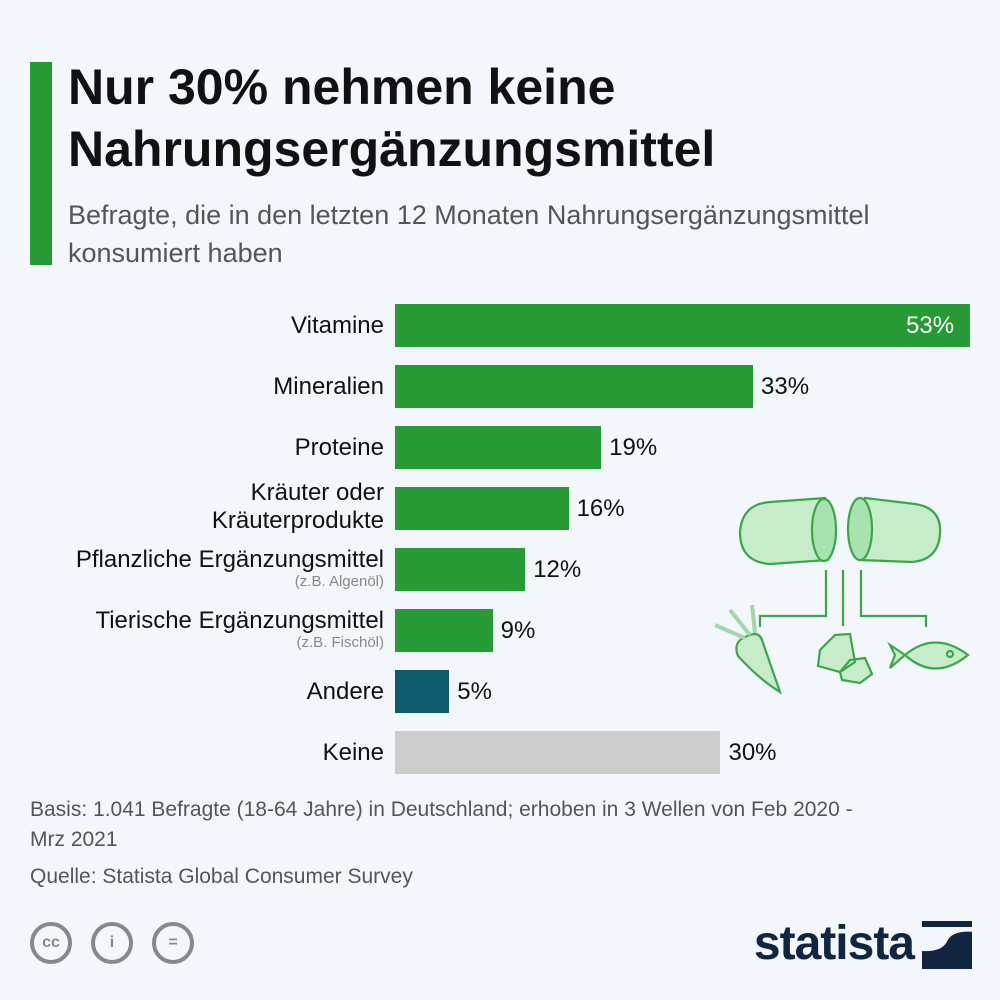  What do you see at coordinates (600, 508) in the screenshot?
I see `value-label: 16%` at bounding box center [600, 508].